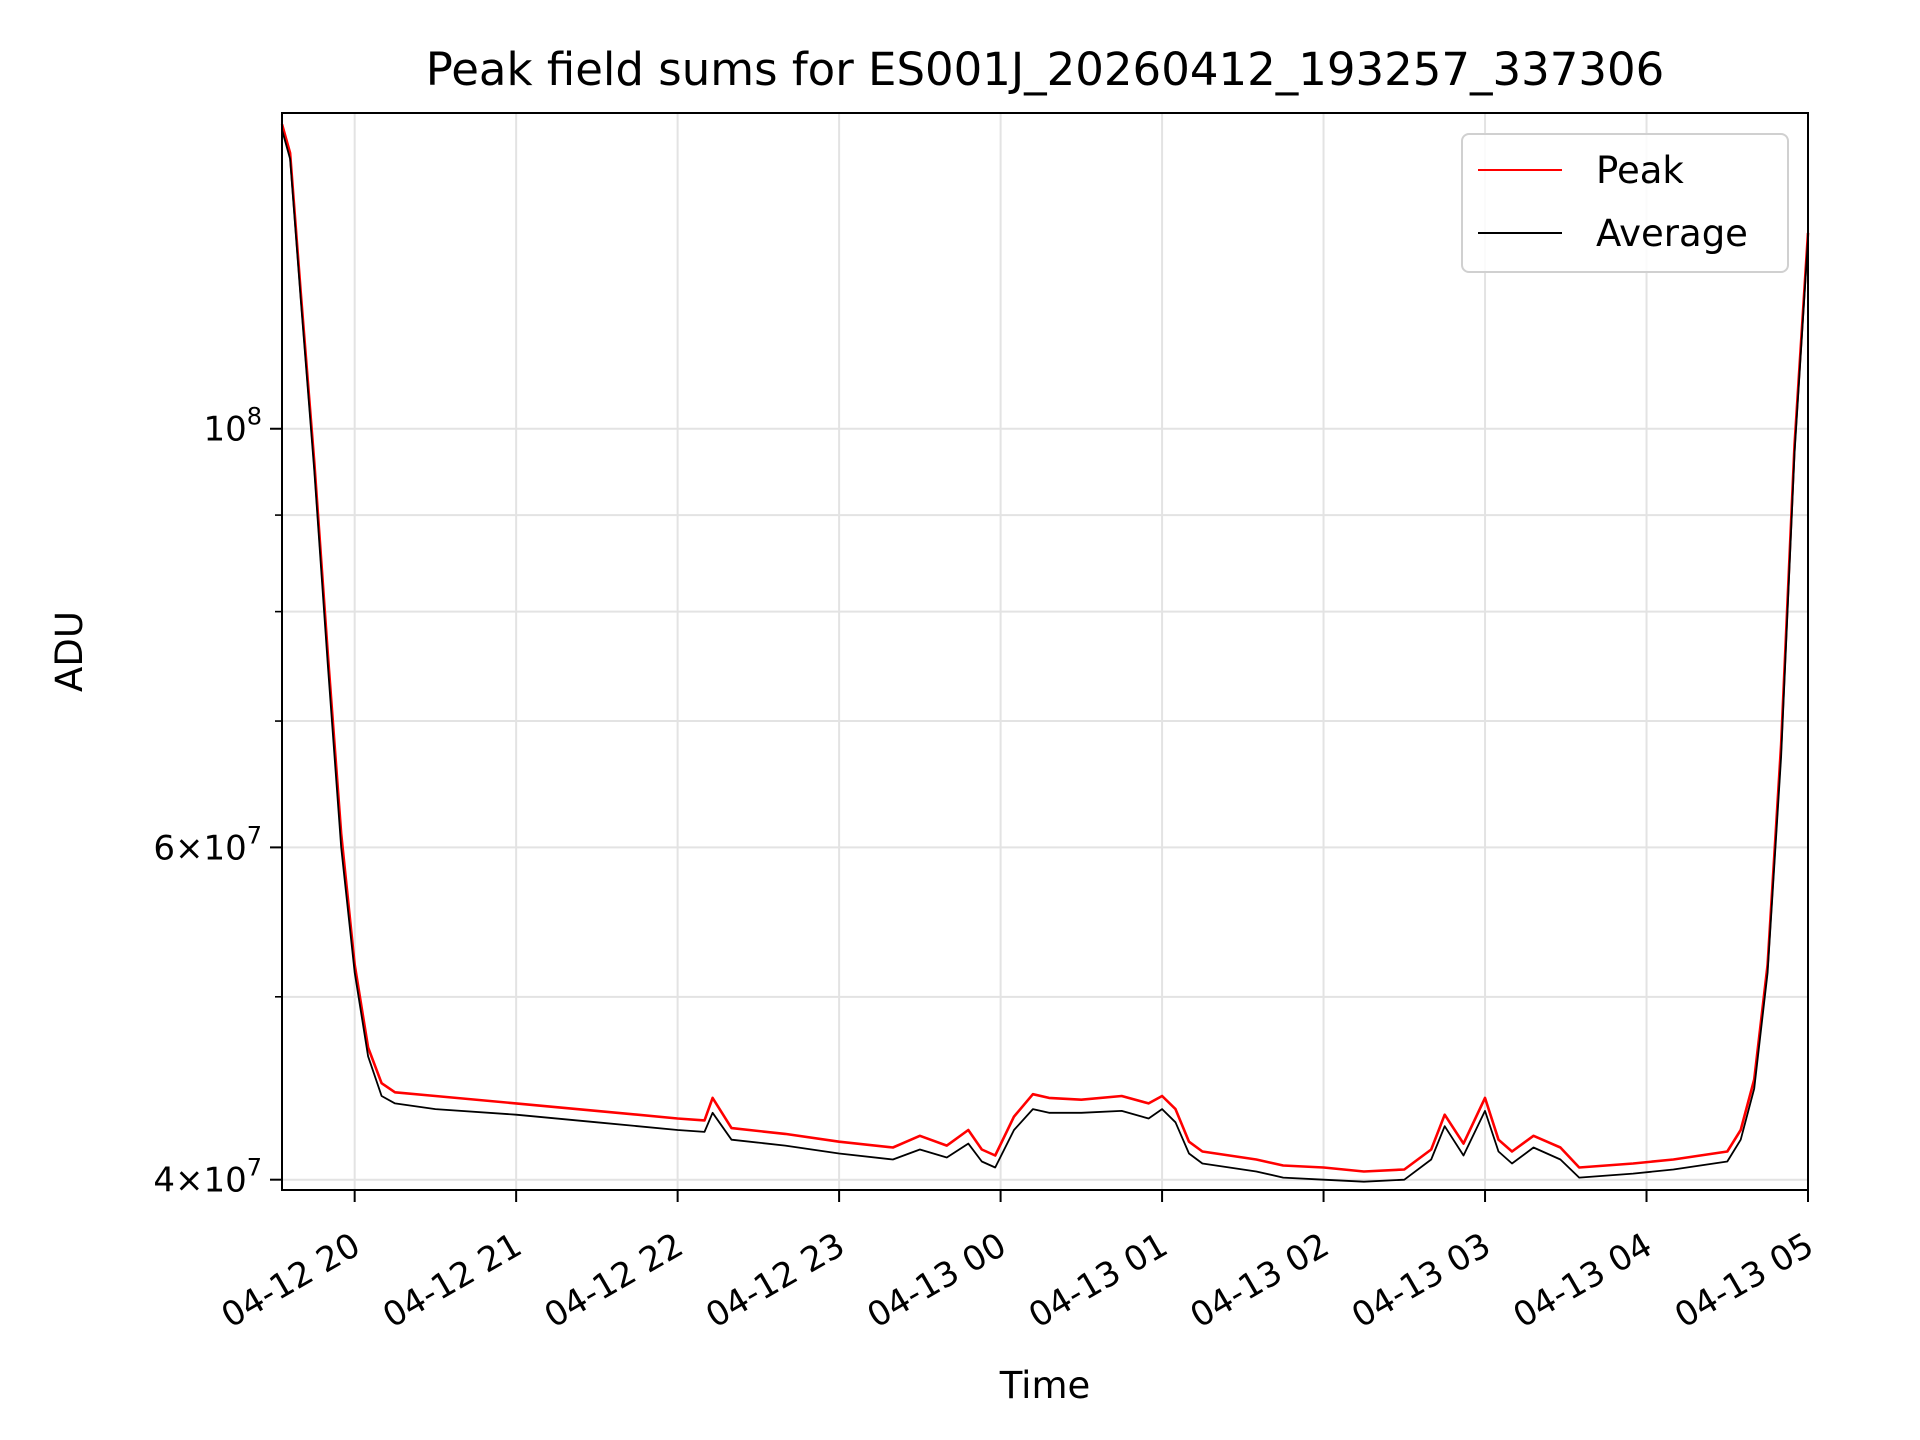  What do you see at coordinates (452, 1280) in the screenshot?
I see `x-tick-label: 04-12 21` at bounding box center [452, 1280].